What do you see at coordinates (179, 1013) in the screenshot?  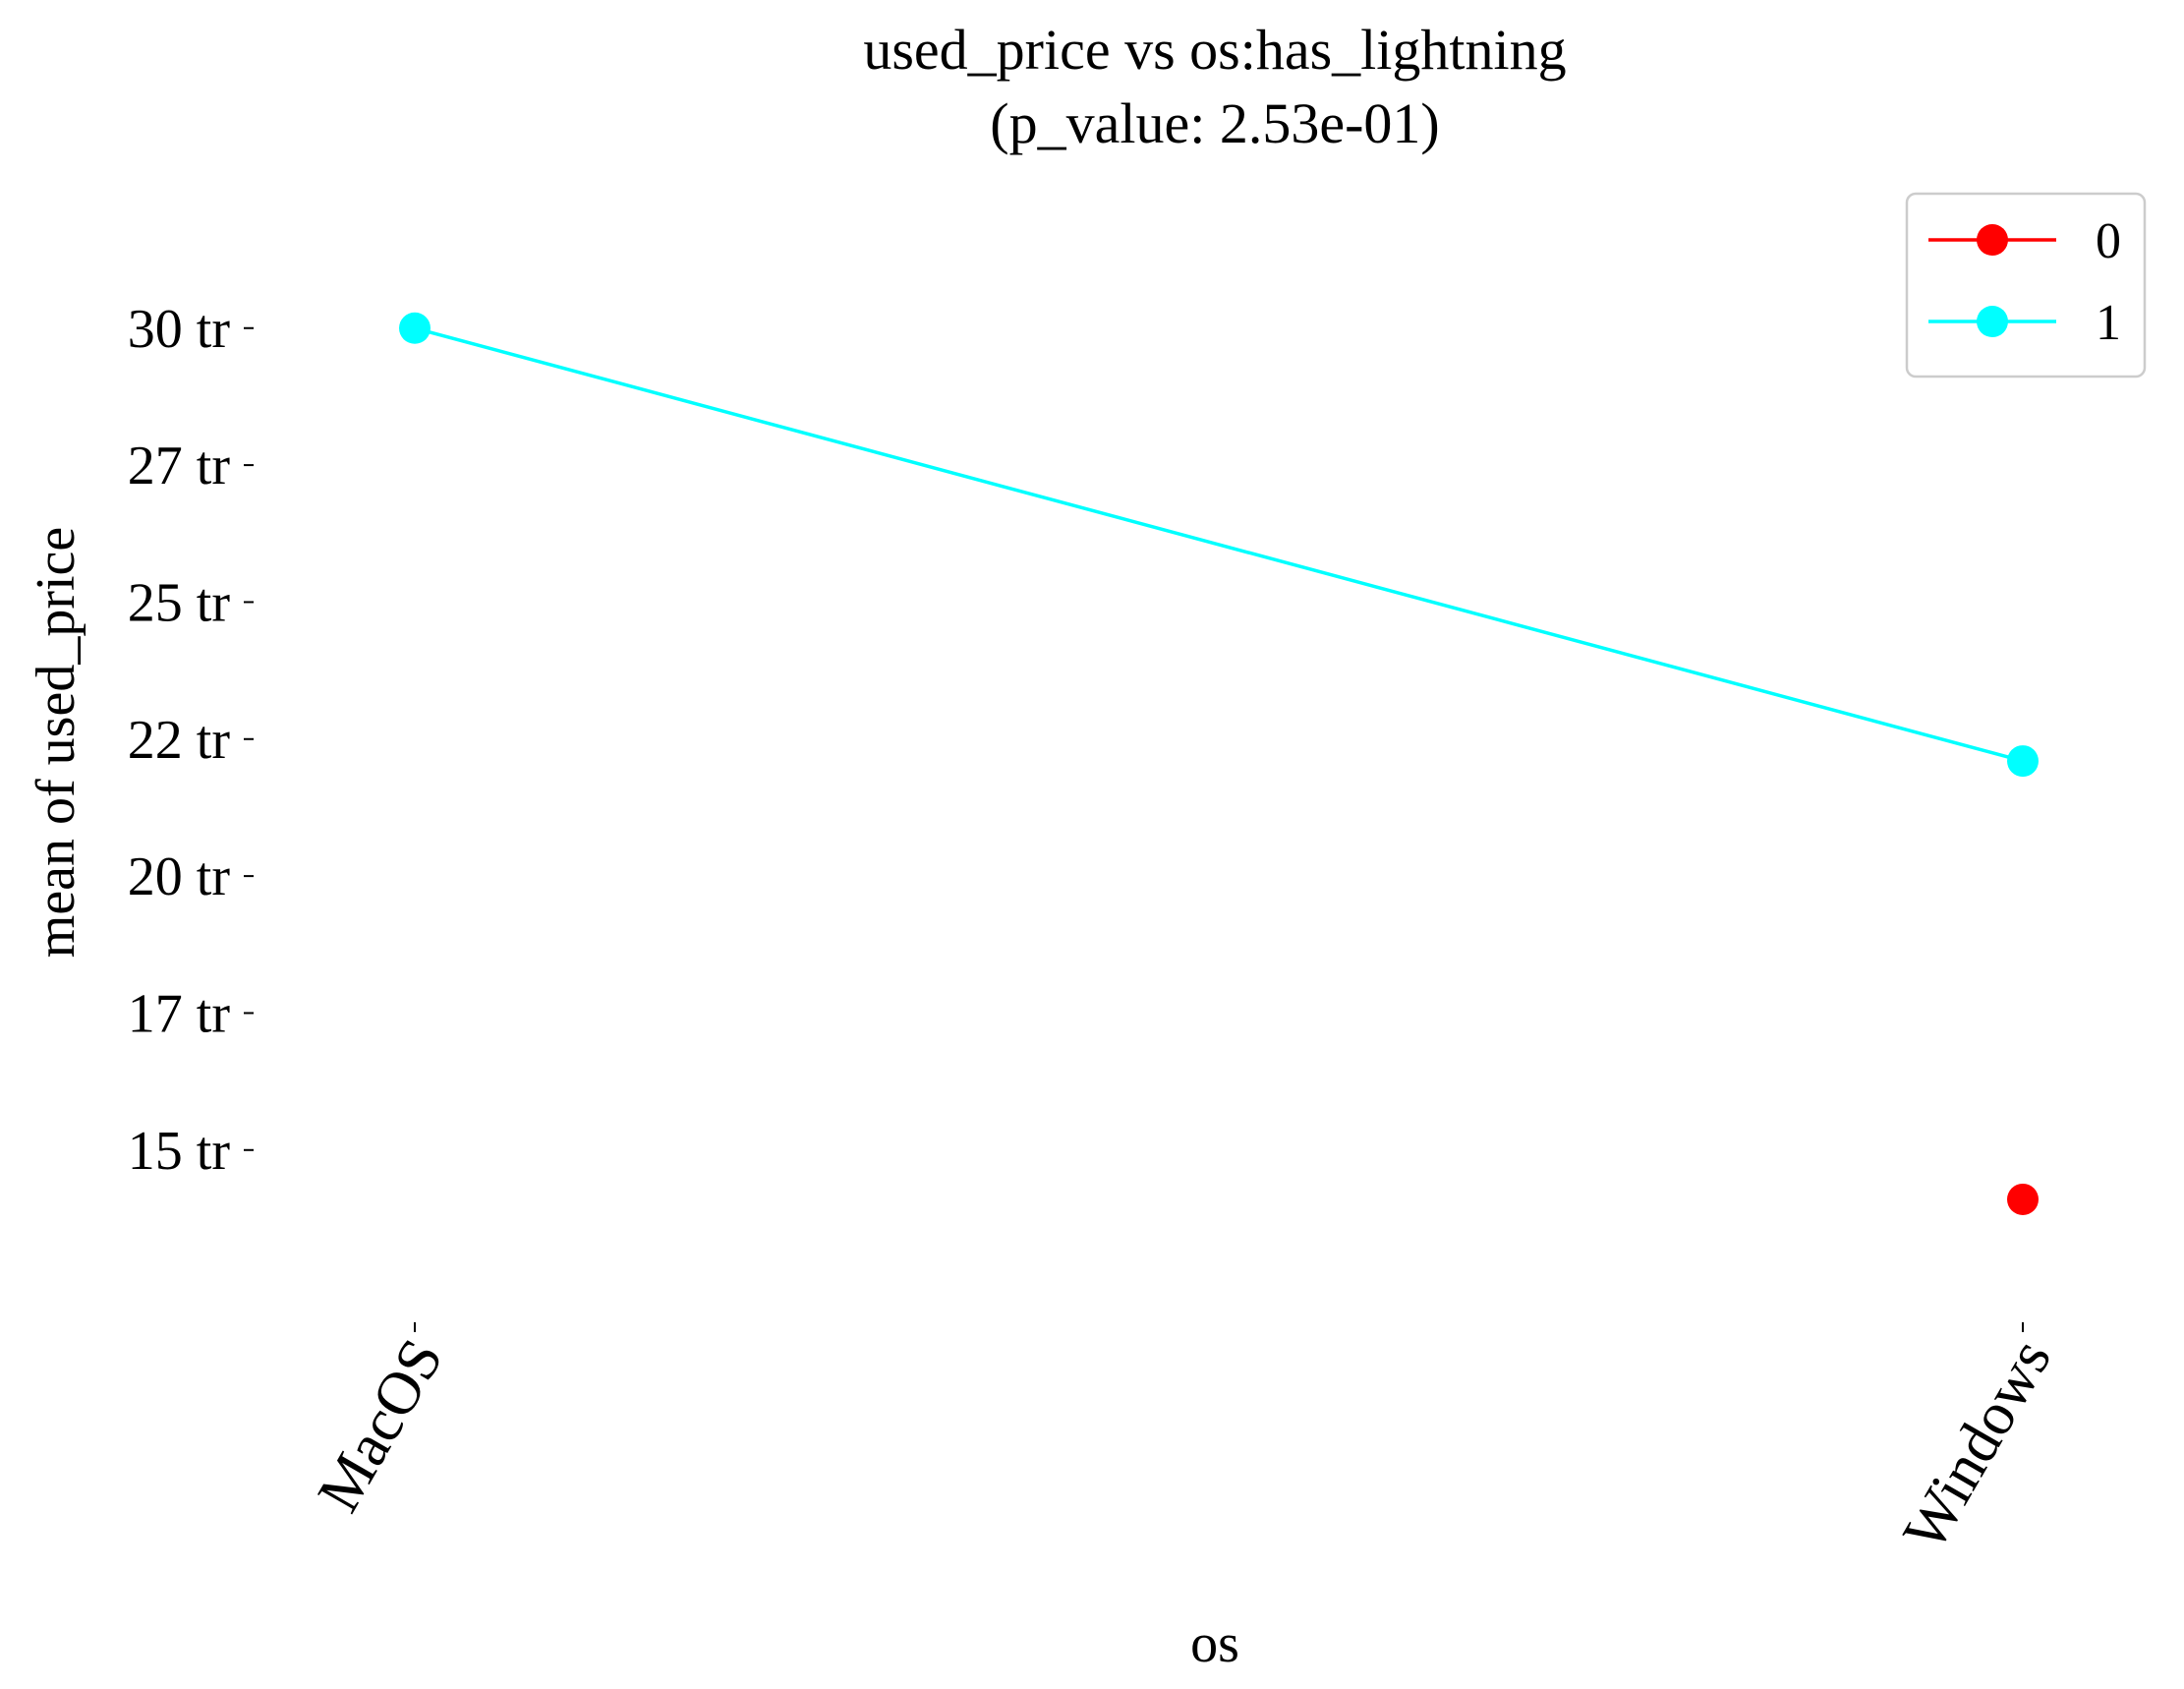 I see `y-tick-label: 17 tr` at bounding box center [179, 1013].